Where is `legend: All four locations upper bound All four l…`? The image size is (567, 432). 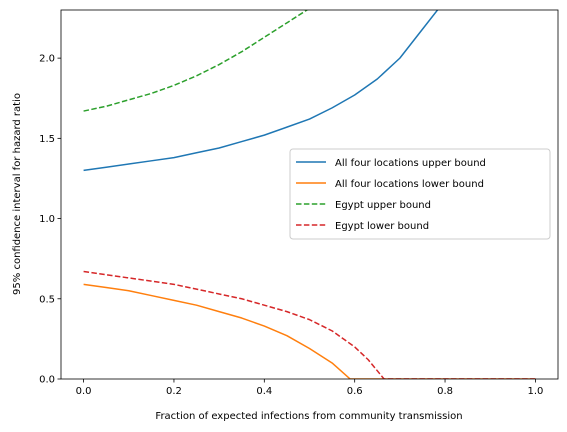
legend: All four locations upper bound All four l… is located at coordinates (420, 194).